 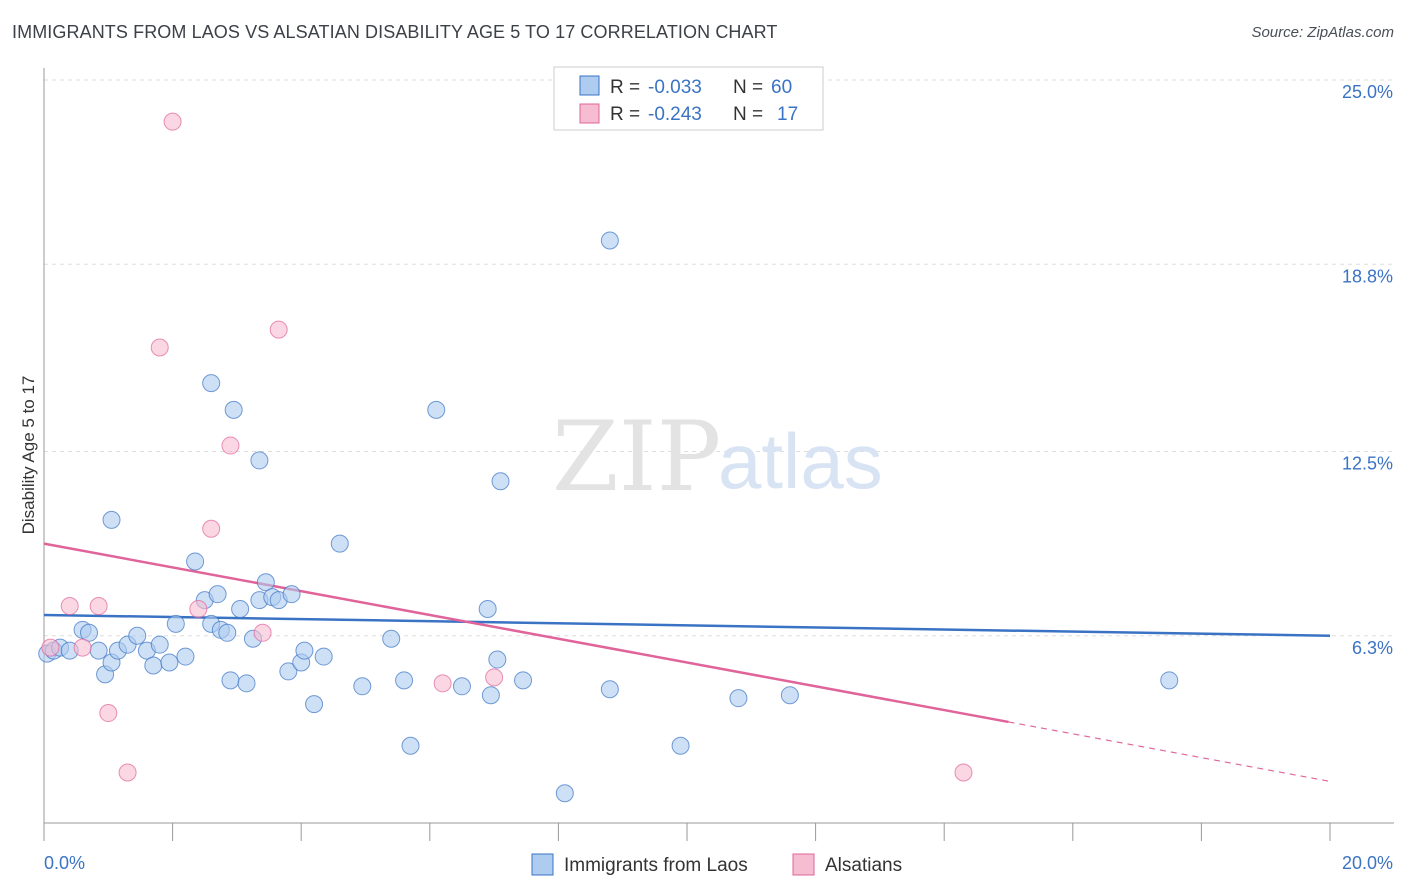 What do you see at coordinates (748, 114) in the screenshot?
I see `stats-n-label-alsatians: N =` at bounding box center [748, 114].